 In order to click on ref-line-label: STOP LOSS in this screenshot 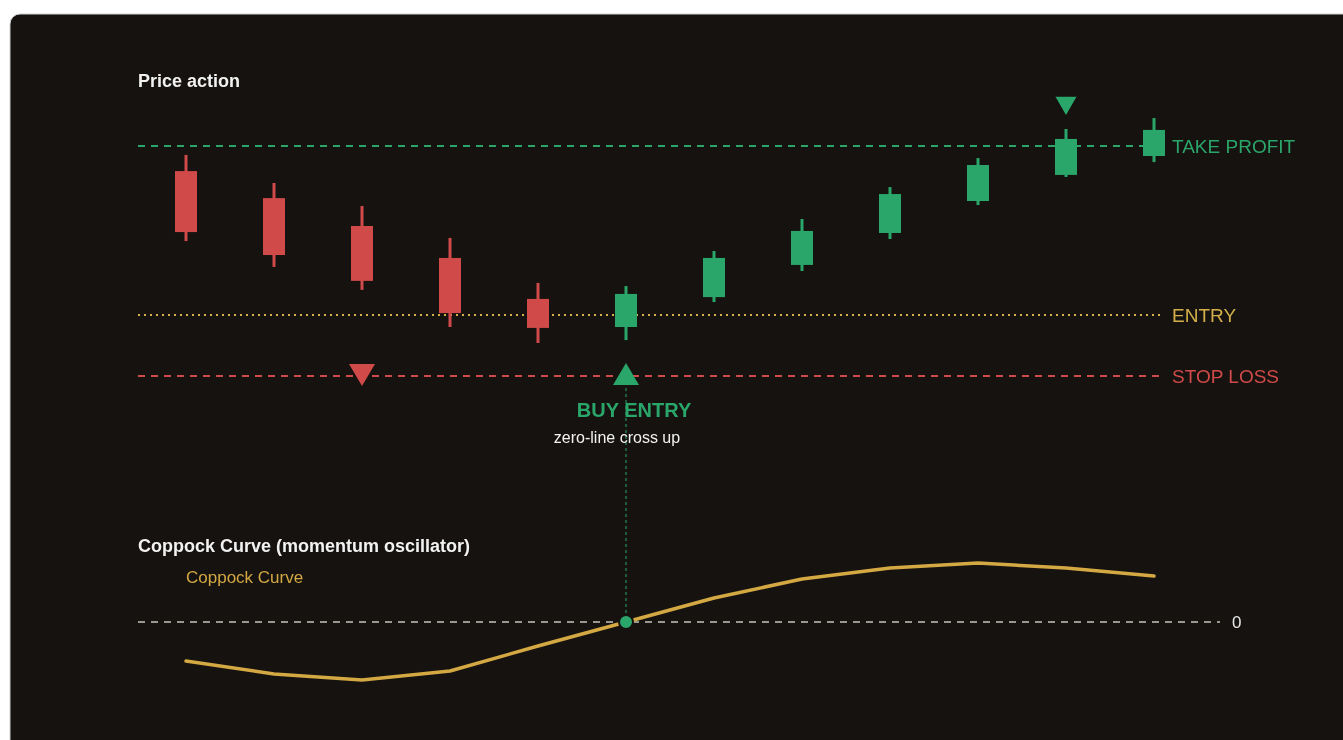, I will do `click(1226, 377)`.